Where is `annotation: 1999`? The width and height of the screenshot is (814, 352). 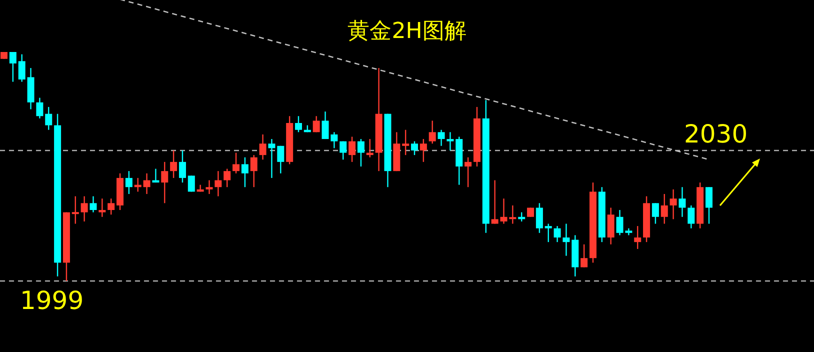 annotation: 1999 is located at coordinates (52, 300).